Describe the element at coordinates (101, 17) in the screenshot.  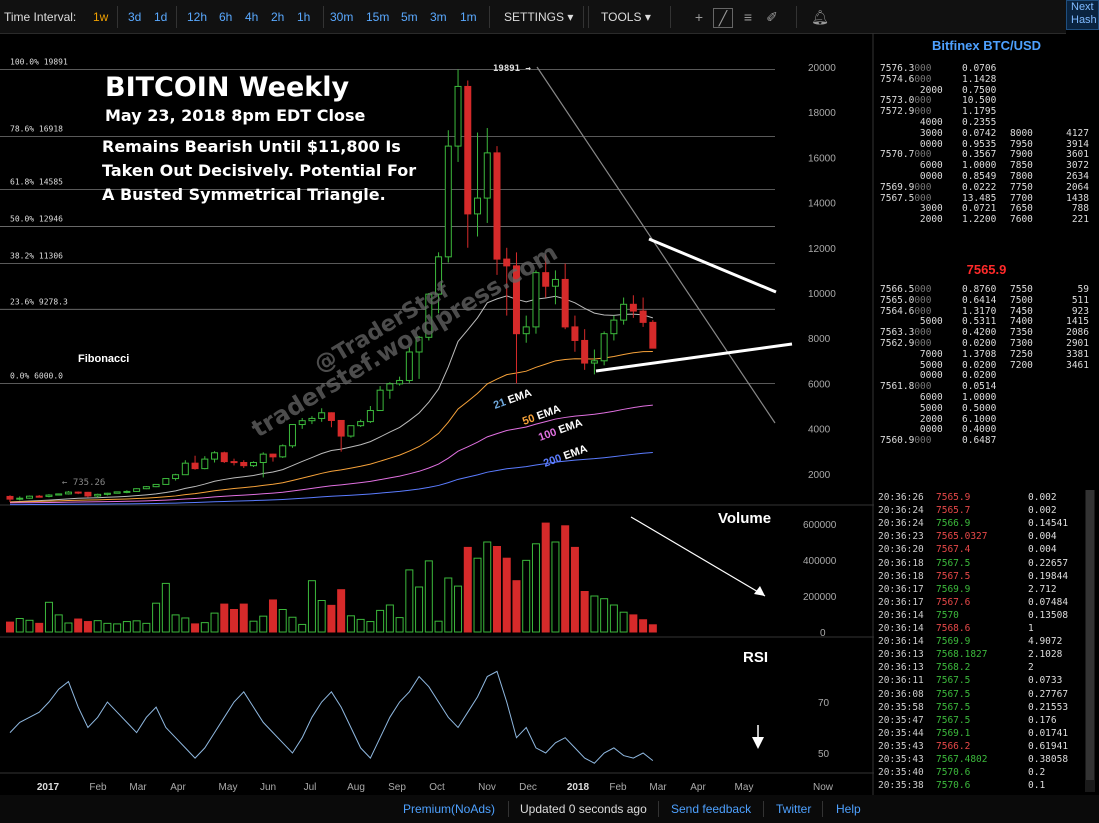
I see `interval-1w: 1w` at that location.